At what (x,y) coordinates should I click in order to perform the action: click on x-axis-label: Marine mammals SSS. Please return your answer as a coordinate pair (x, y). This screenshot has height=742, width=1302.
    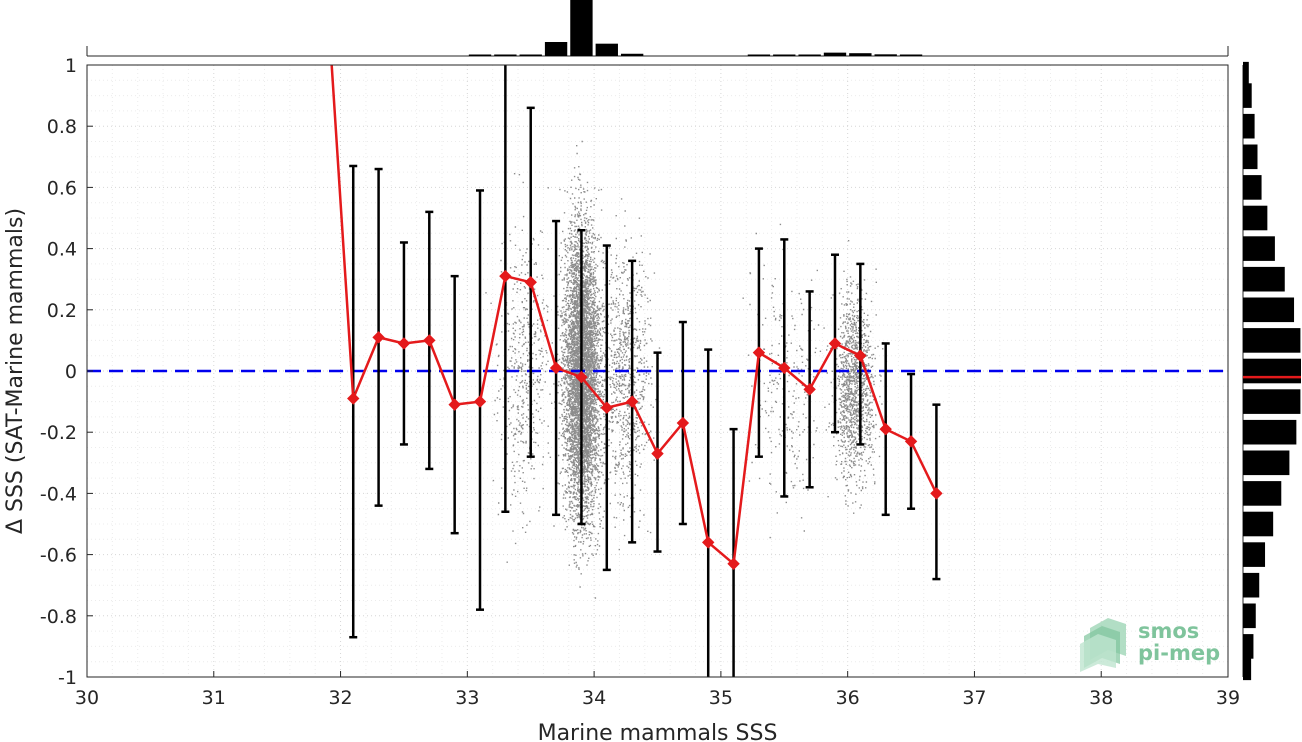
    Looking at the image, I should click on (658, 731).